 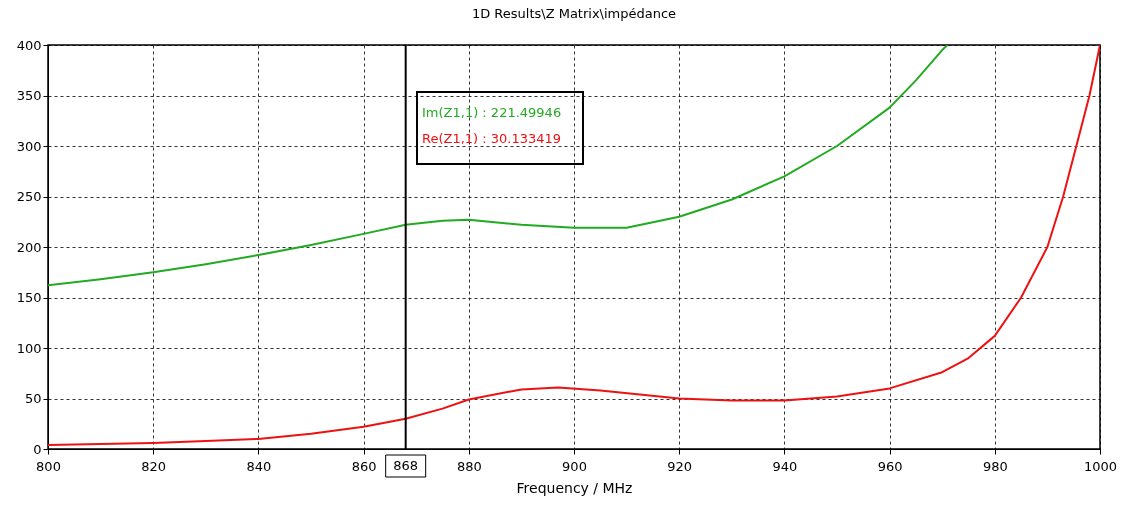 What do you see at coordinates (259, 466) in the screenshot?
I see `x-tick-label: 840` at bounding box center [259, 466].